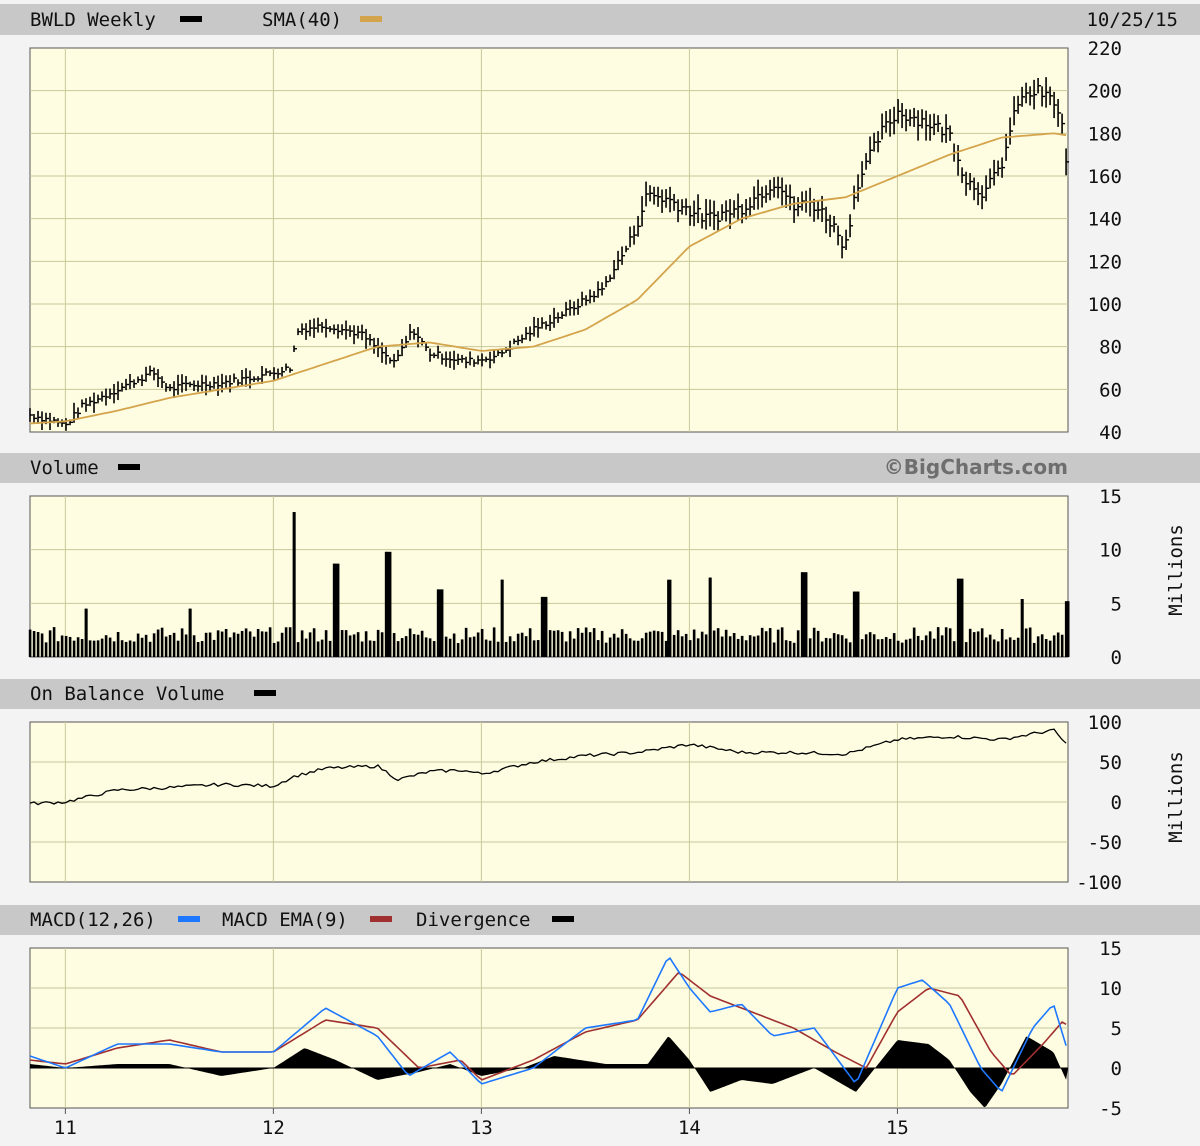 Image resolution: width=1200 pixels, height=1146 pixels. Describe the element at coordinates (473, 920) in the screenshot. I see `divergence-label: Divergence` at that location.